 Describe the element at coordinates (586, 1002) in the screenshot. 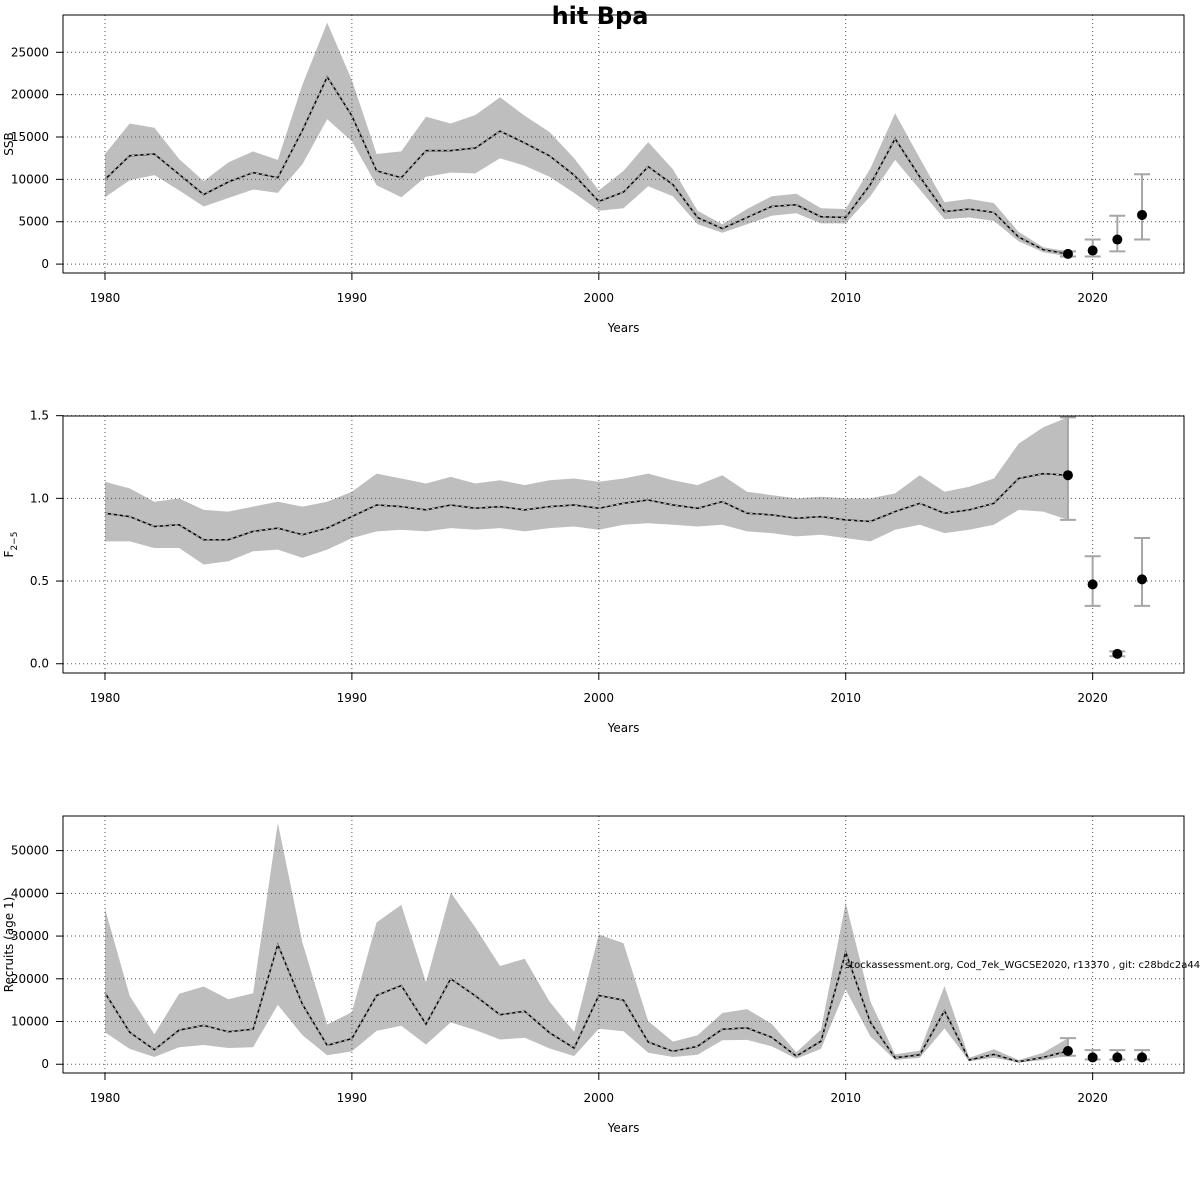

I see `estimate-line` at that location.